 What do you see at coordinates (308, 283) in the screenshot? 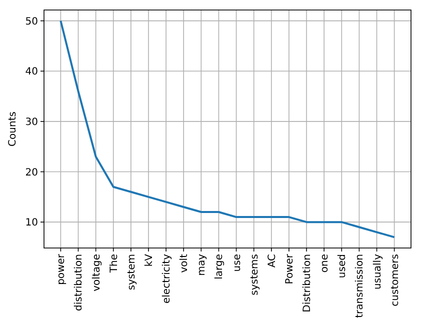
I see `x-tick-label: Distribution` at bounding box center [308, 283].